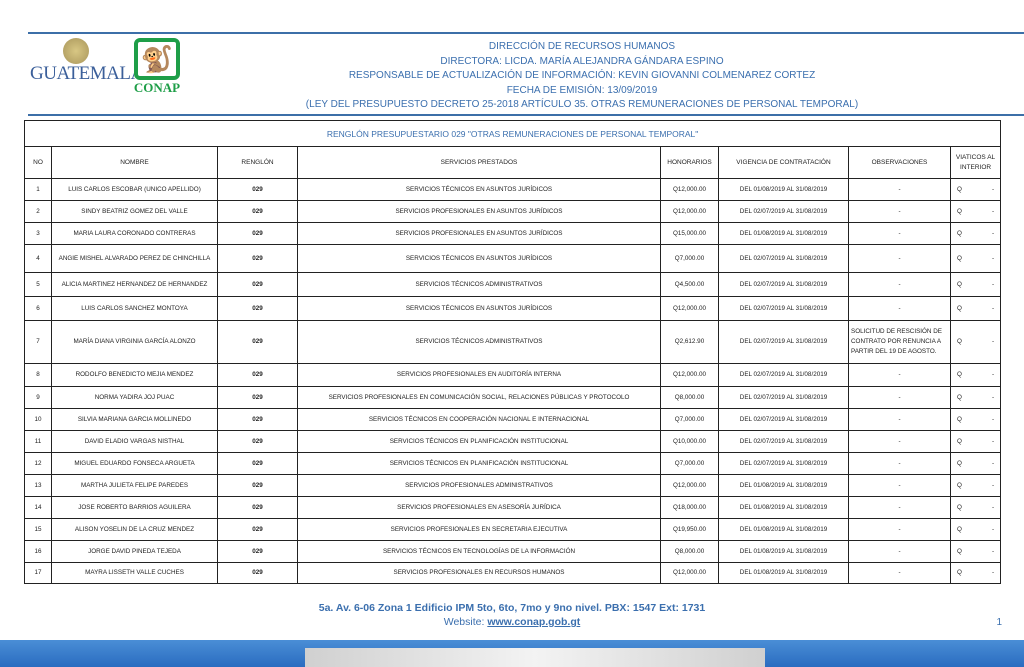  Describe the element at coordinates (535, 657) in the screenshot. I see `footer-band-center` at that location.